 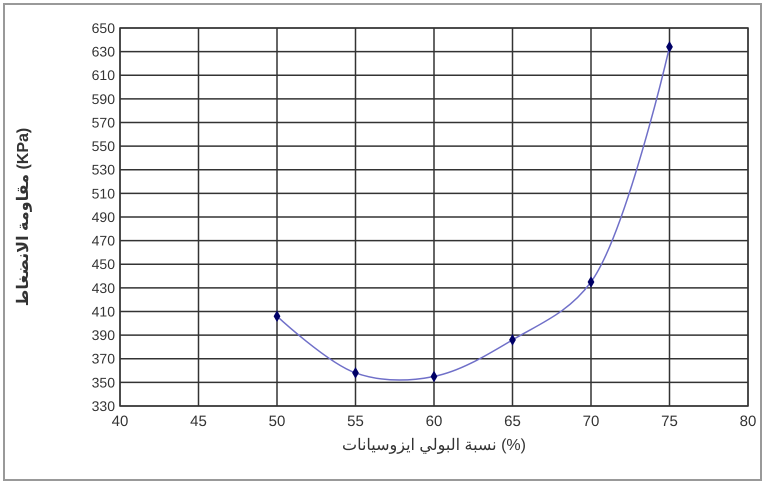 I want to click on y-tick-label: 510, so click(x=104, y=193).